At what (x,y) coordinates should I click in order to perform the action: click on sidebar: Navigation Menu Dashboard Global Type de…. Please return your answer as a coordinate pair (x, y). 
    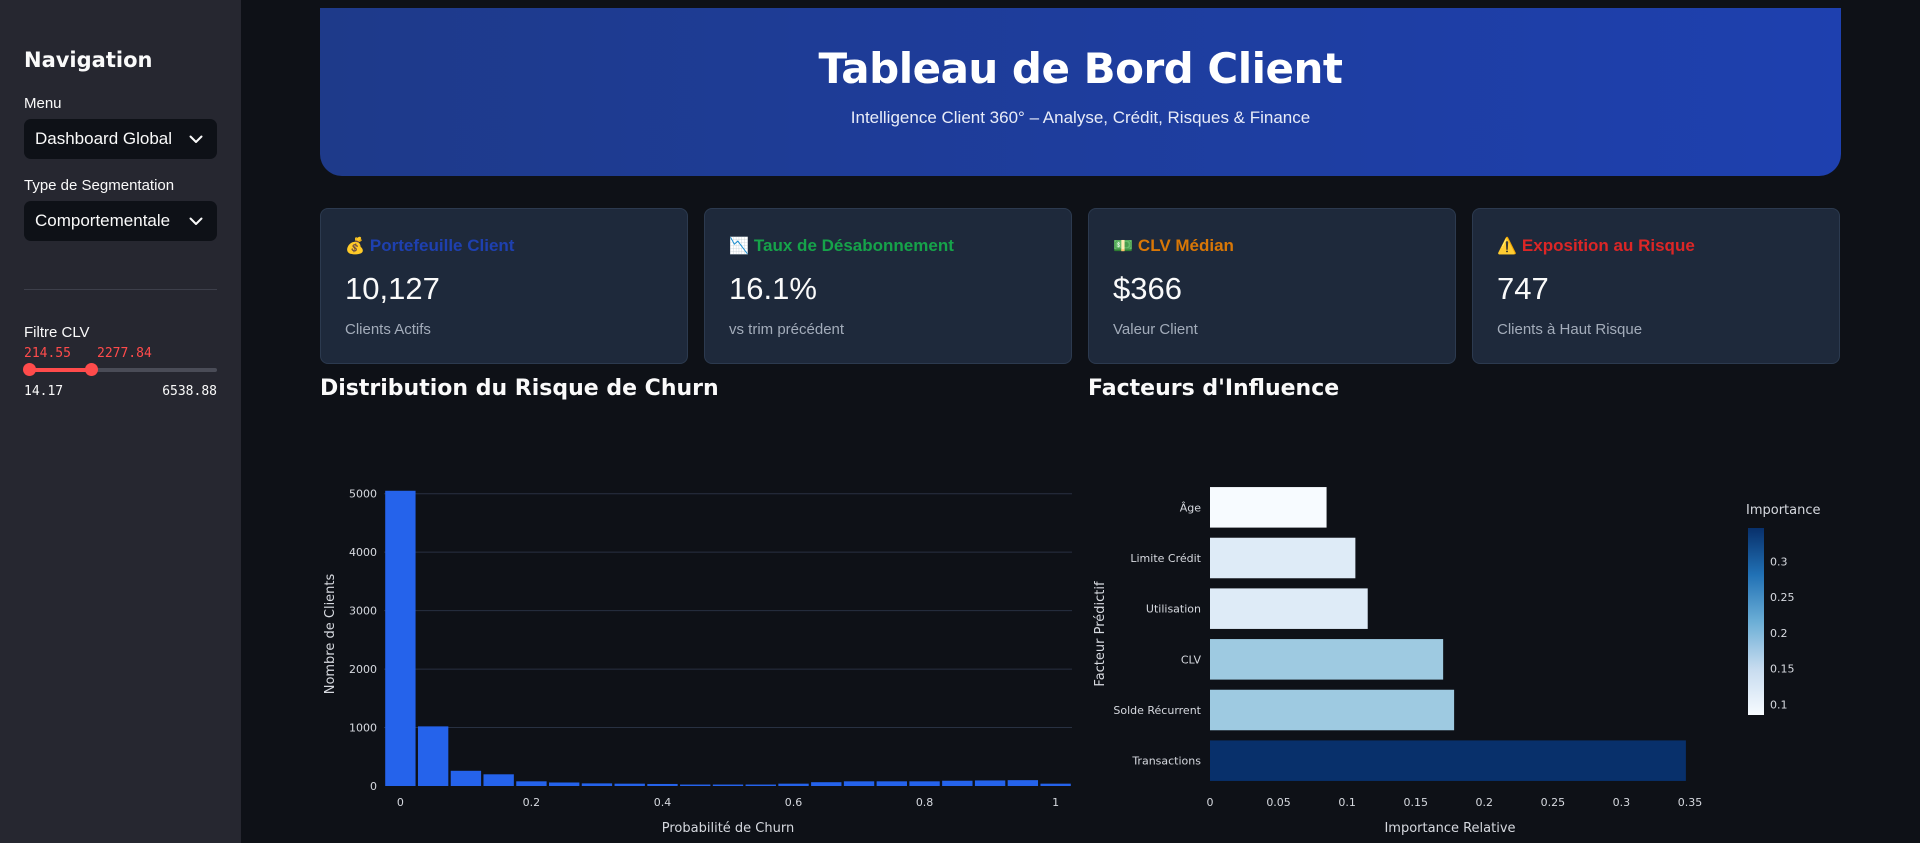
    Looking at the image, I should click on (120, 421).